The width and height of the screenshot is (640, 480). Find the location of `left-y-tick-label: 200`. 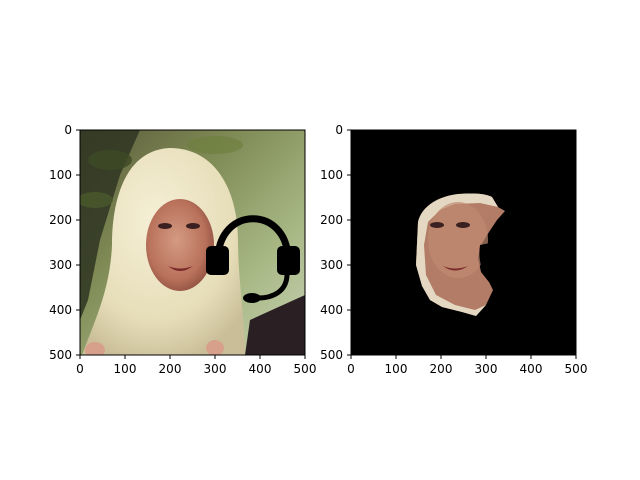

left-y-tick-label: 200 is located at coordinates (60, 220).